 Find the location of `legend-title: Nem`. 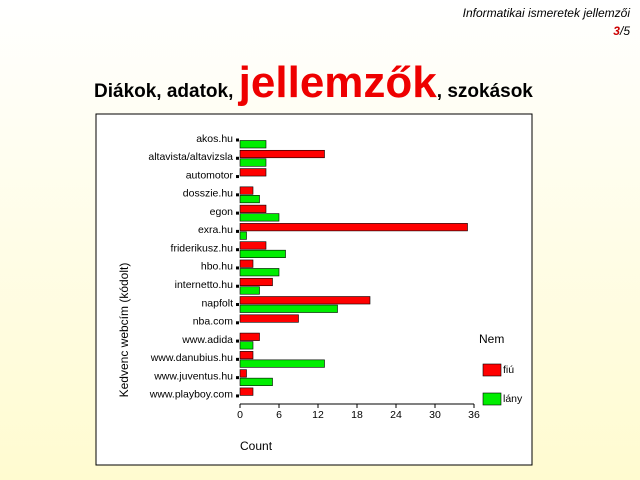

legend-title: Nem is located at coordinates (491, 339).